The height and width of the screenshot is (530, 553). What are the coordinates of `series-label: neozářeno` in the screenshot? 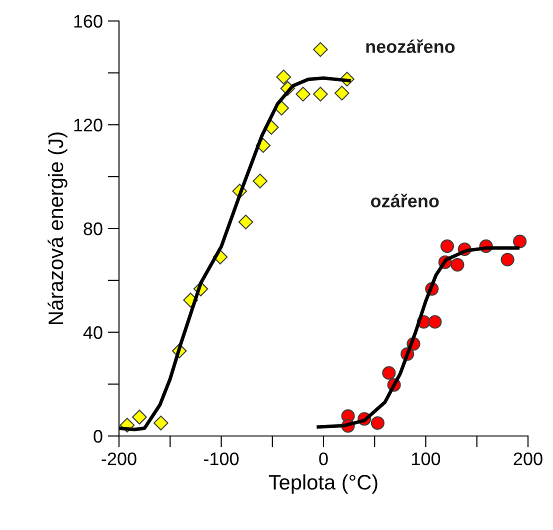 It's located at (410, 46).